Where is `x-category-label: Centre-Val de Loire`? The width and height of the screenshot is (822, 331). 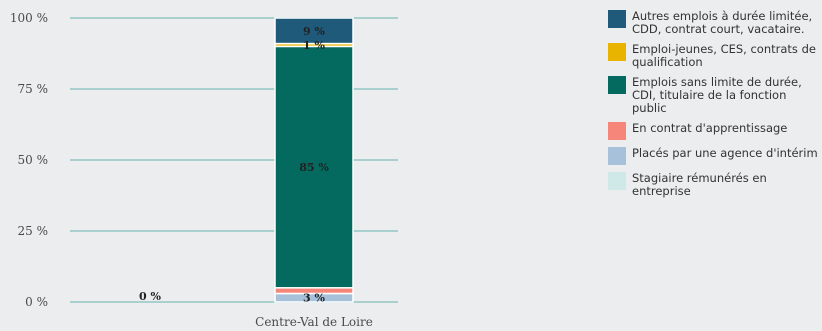 x-category-label: Centre-Val de Loire is located at coordinates (314, 322).